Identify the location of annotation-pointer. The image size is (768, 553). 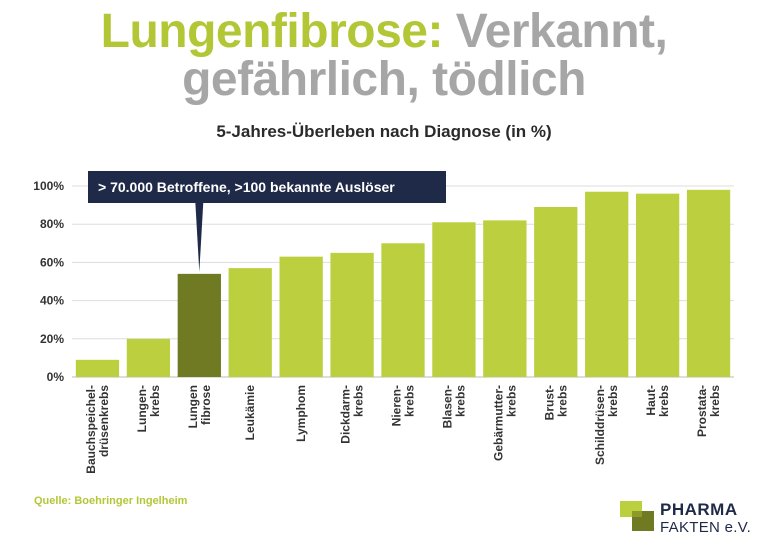
(199, 237).